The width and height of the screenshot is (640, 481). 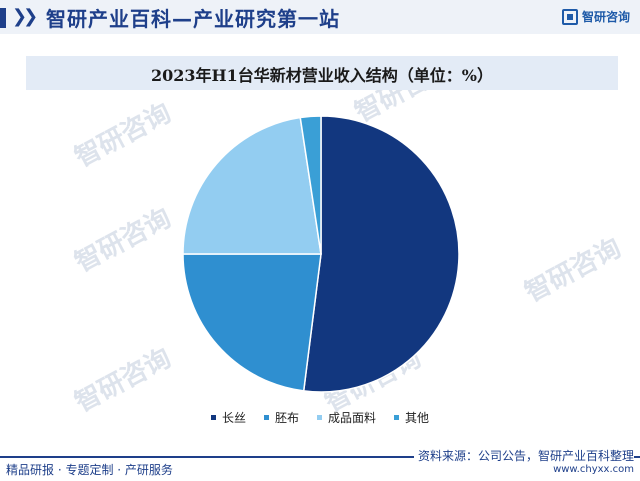 What do you see at coordinates (25, 16) in the screenshot?
I see `chevron-icon: ❯❯` at bounding box center [25, 16].